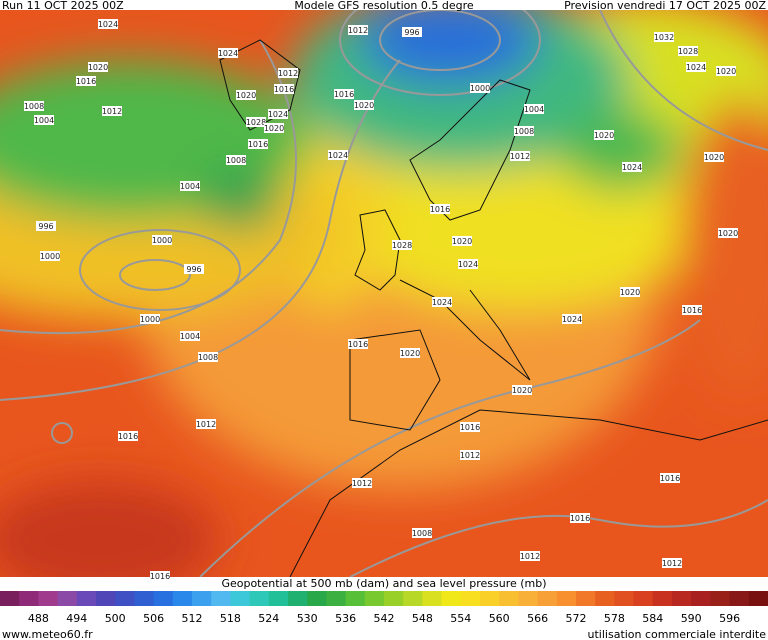  I want to click on colorbar-label: 554, so click(460, 618).